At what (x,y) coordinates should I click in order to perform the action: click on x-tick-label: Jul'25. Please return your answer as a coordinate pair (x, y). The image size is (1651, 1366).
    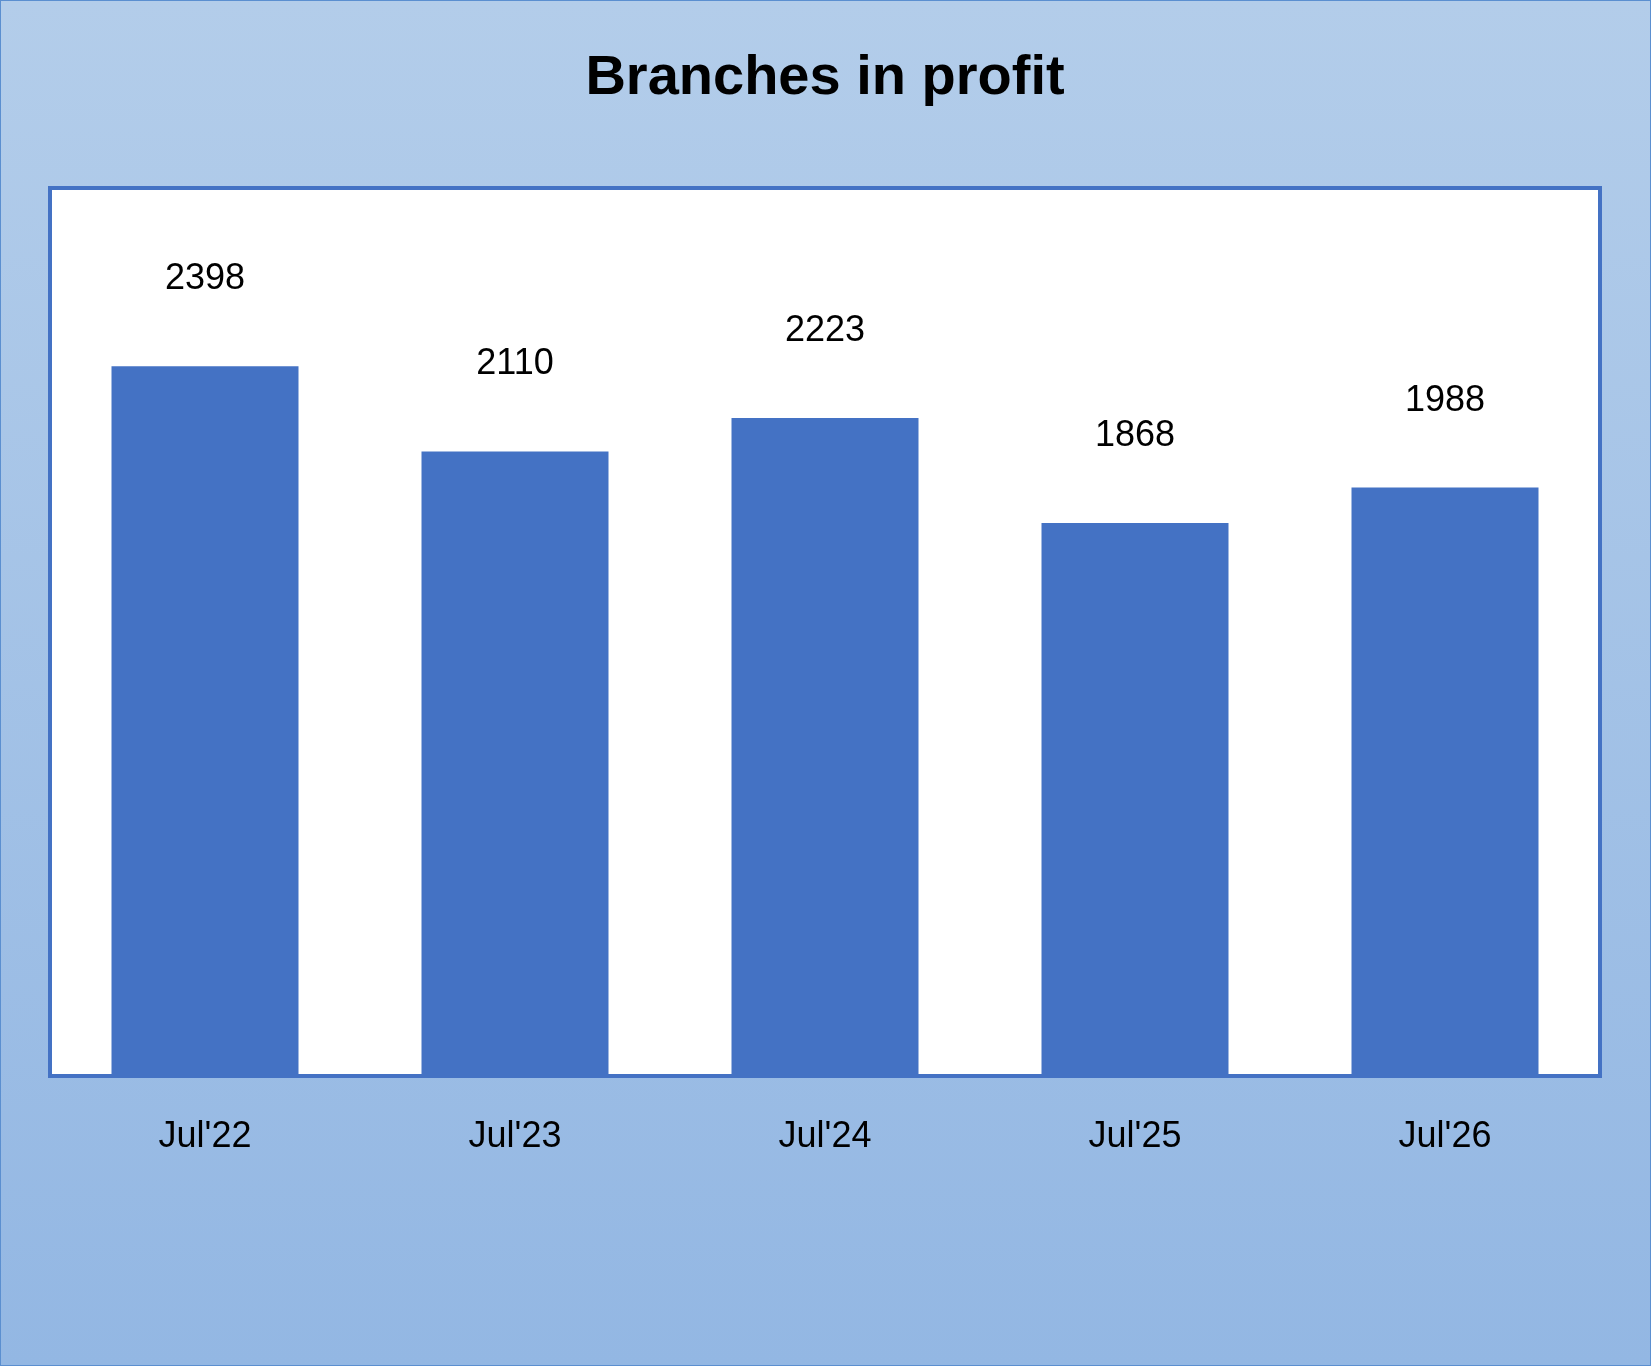
    Looking at the image, I should click on (1135, 1134).